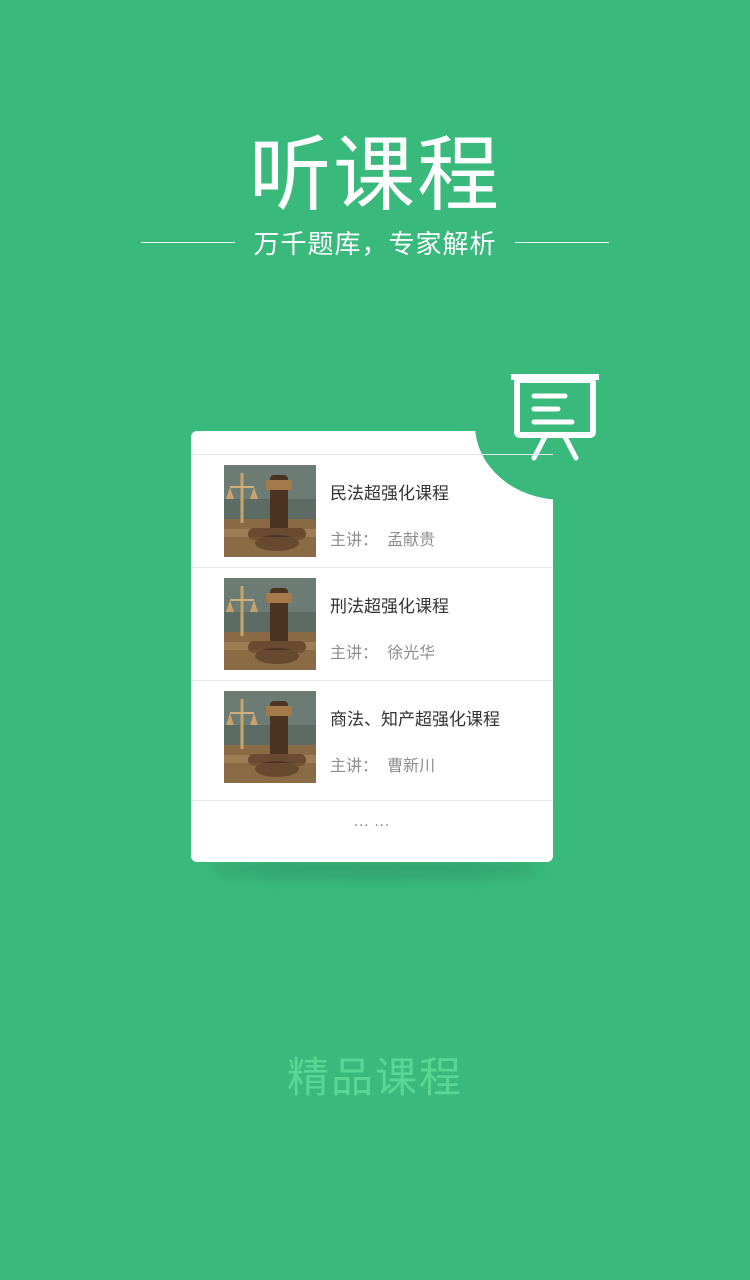 Image resolution: width=750 pixels, height=1280 pixels. What do you see at coordinates (389, 607) in the screenshot?
I see `course-title: 刑法超强化课程` at bounding box center [389, 607].